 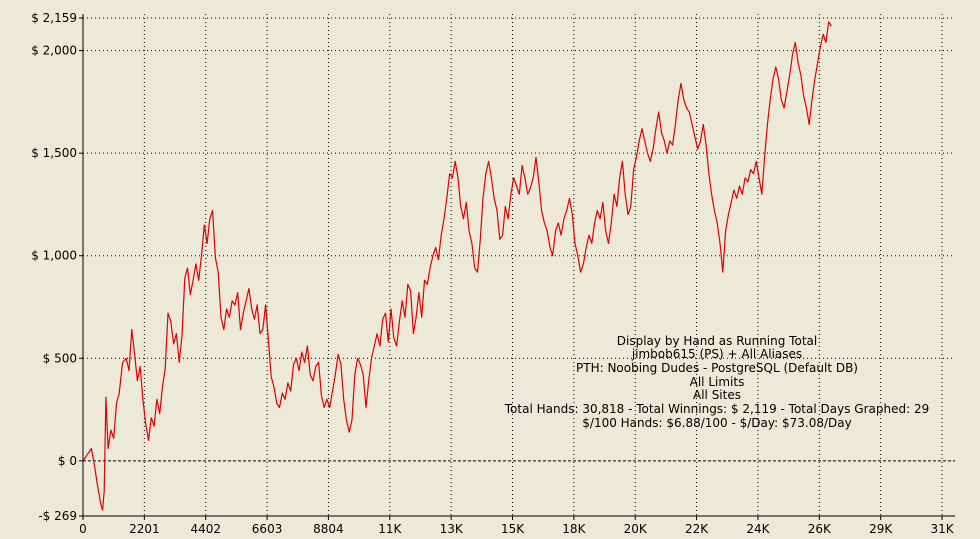 I want to click on x-tick-label: 11K, so click(x=390, y=529).